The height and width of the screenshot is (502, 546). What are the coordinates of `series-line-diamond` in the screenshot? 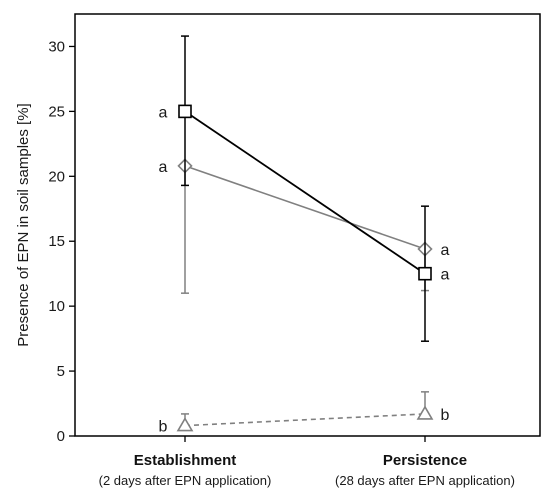 It's located at (305, 207).